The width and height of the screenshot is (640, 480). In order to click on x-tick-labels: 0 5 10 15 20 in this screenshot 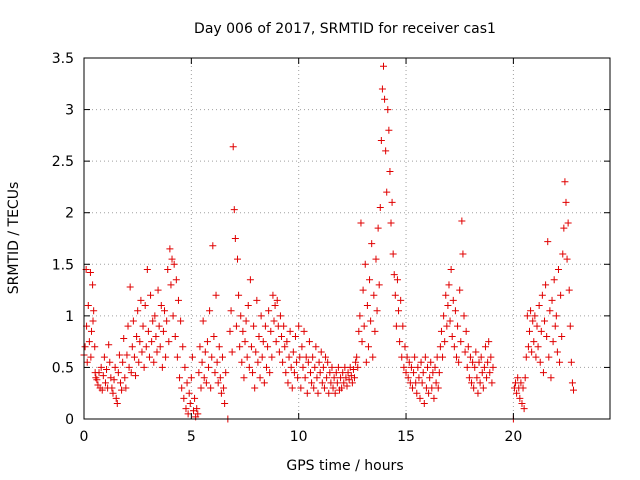, I will do `click(301, 437)`.